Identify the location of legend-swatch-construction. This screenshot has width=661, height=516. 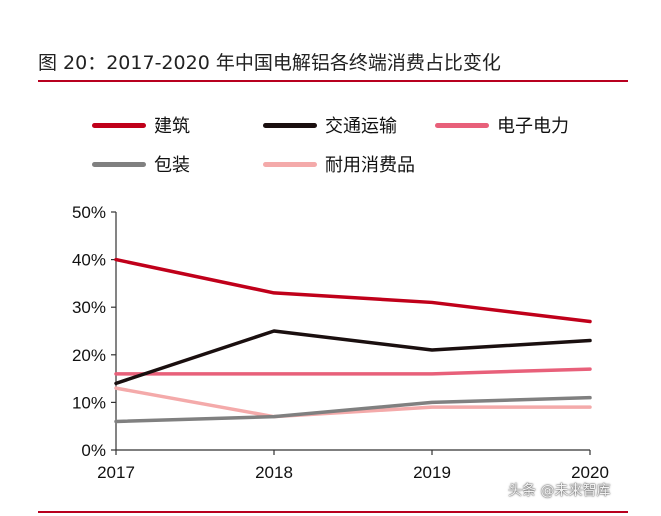
(119, 125).